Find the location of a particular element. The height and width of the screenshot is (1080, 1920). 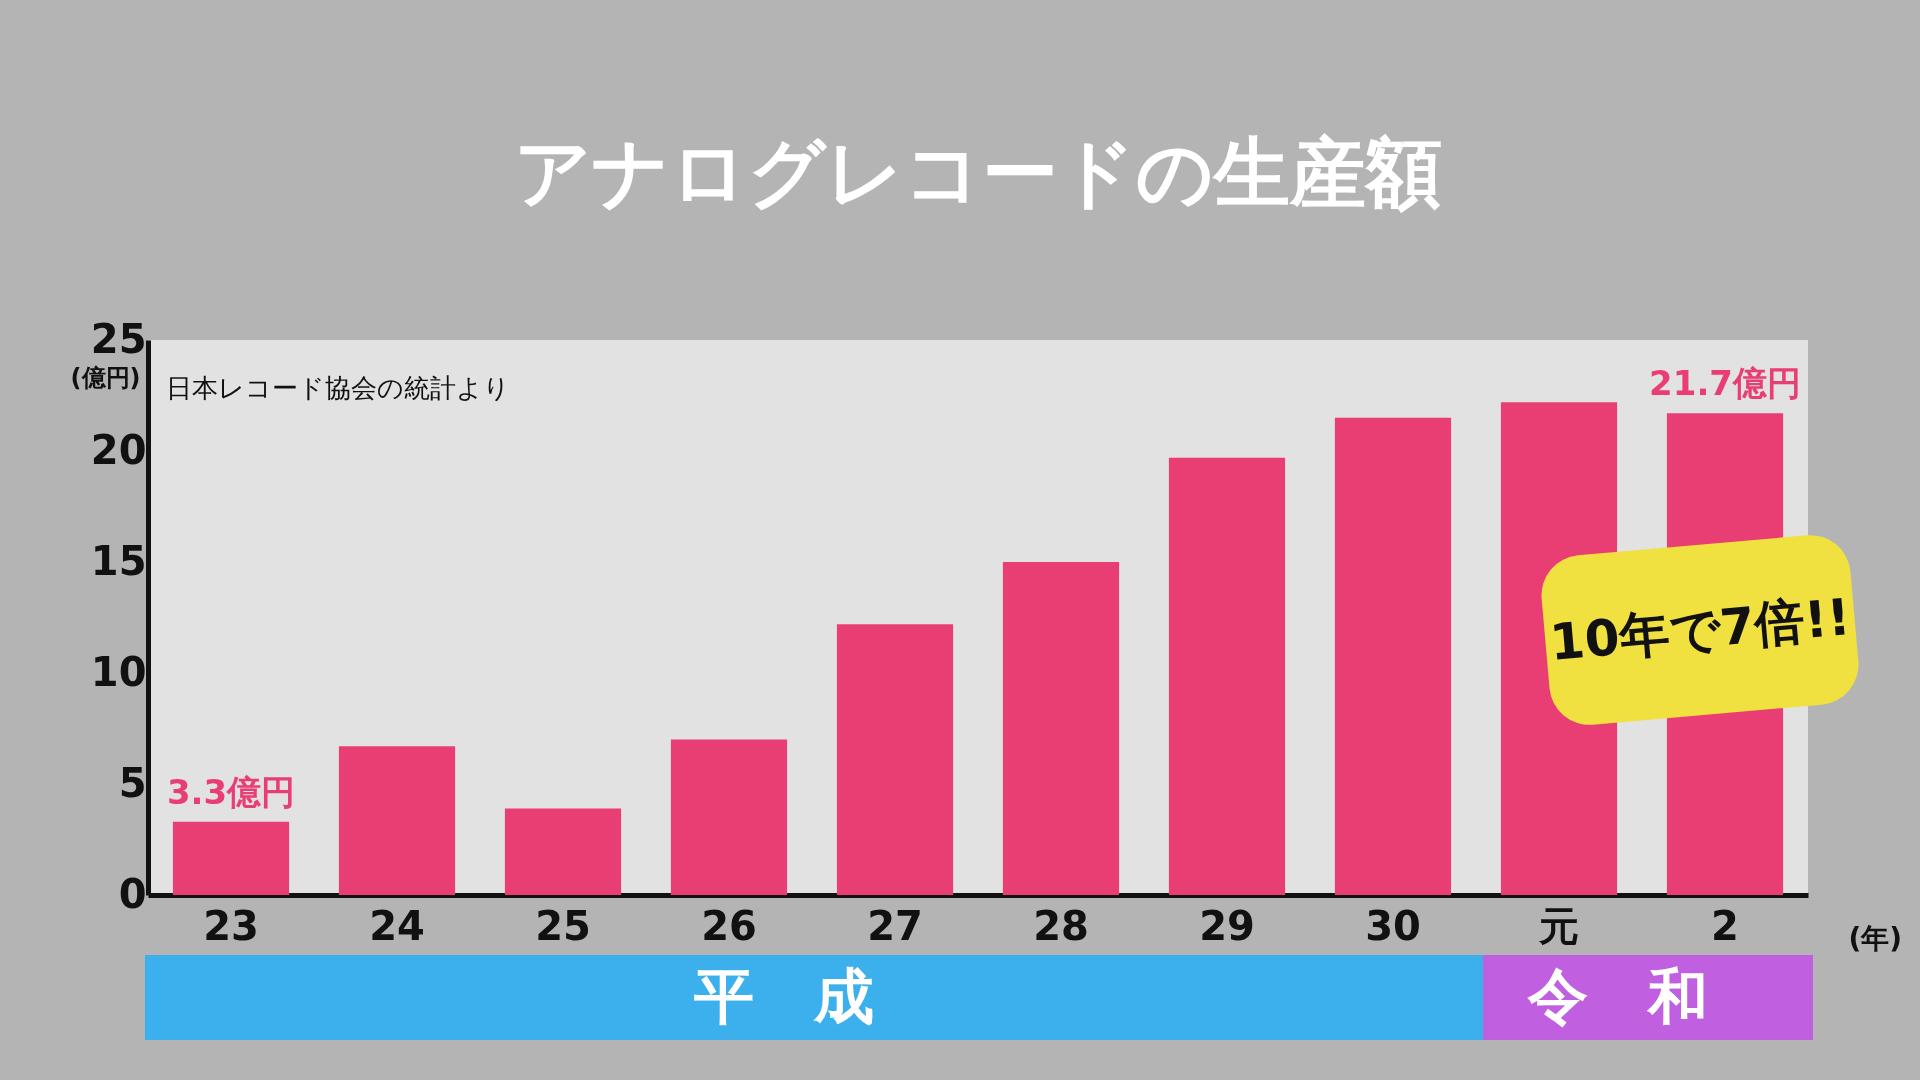

era-strip: 令和 is located at coordinates (1648, 997).